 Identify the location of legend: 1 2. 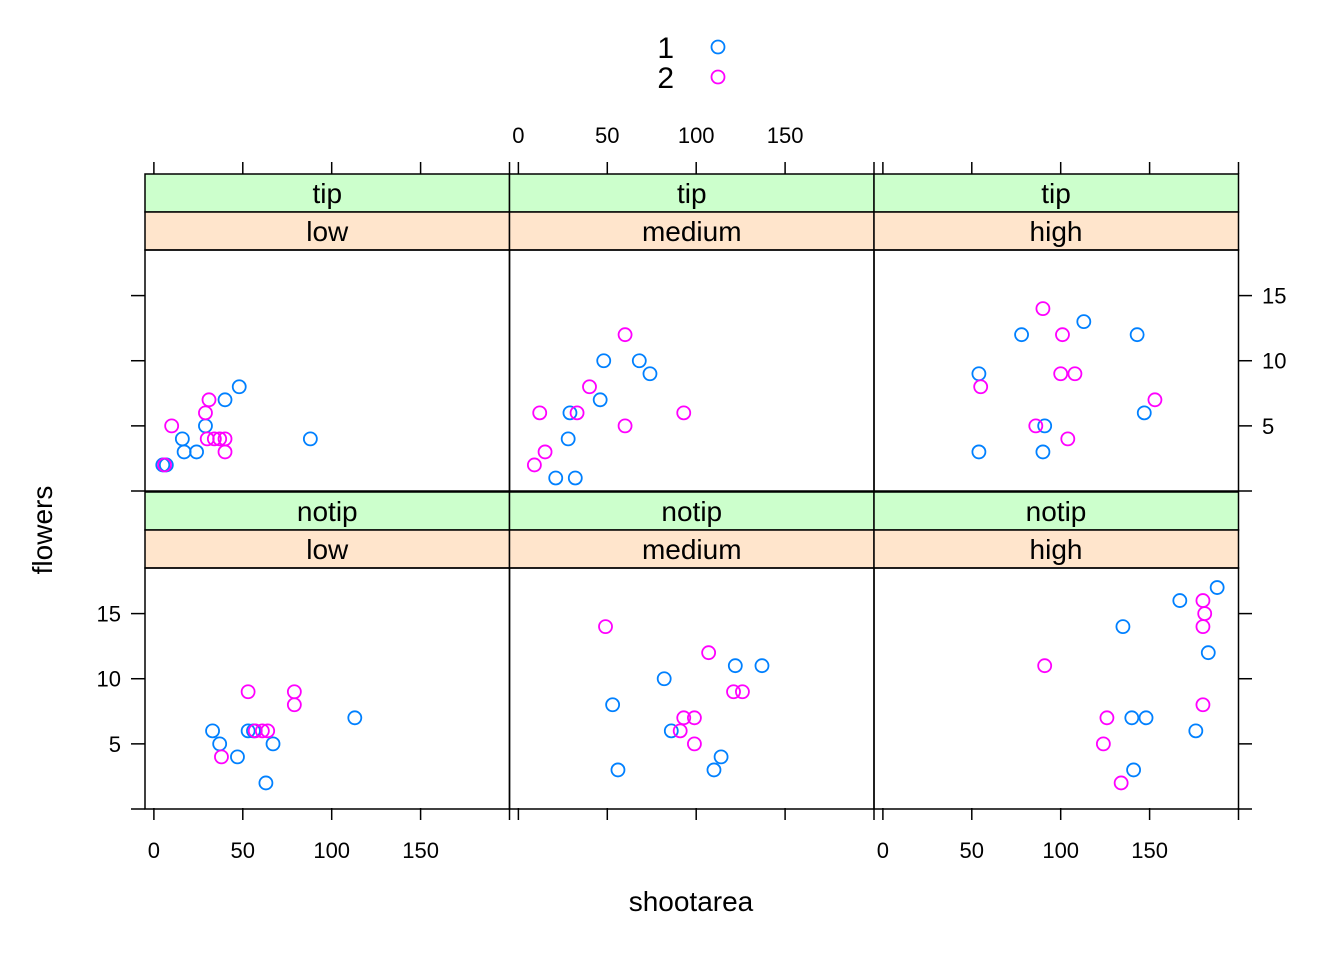
(691, 63).